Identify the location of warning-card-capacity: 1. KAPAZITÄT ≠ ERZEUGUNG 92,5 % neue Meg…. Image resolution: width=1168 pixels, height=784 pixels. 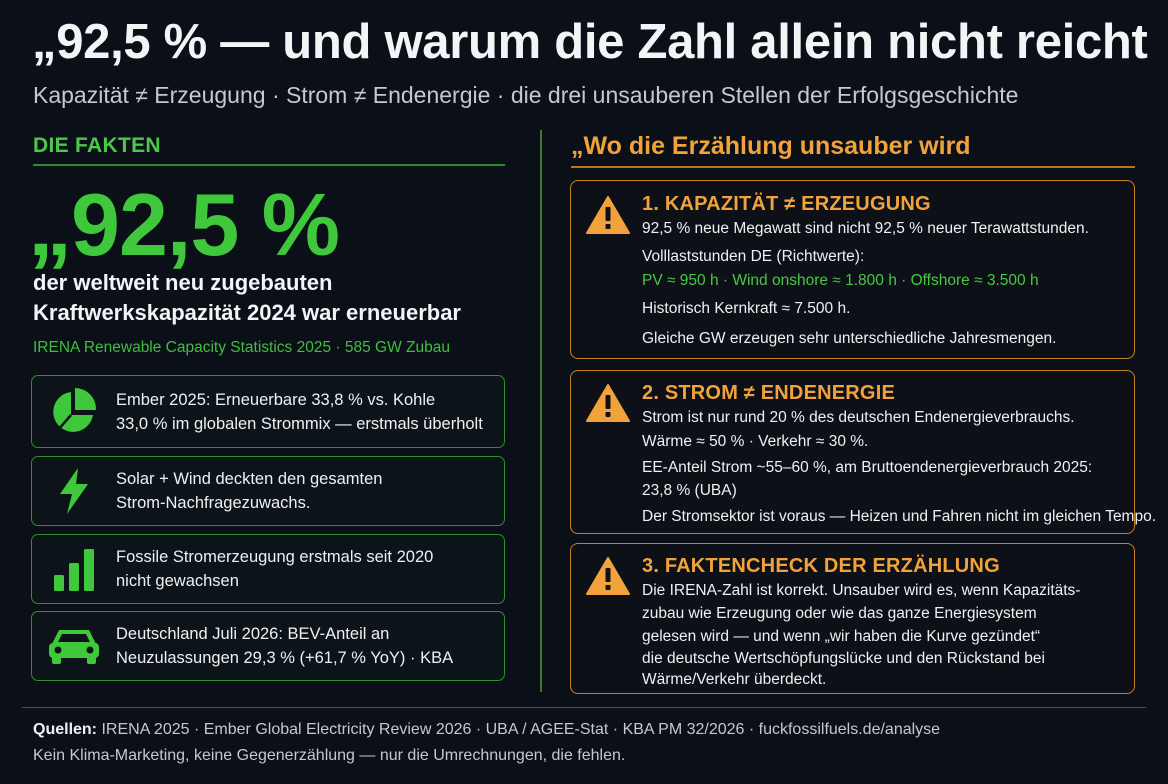
(852, 269).